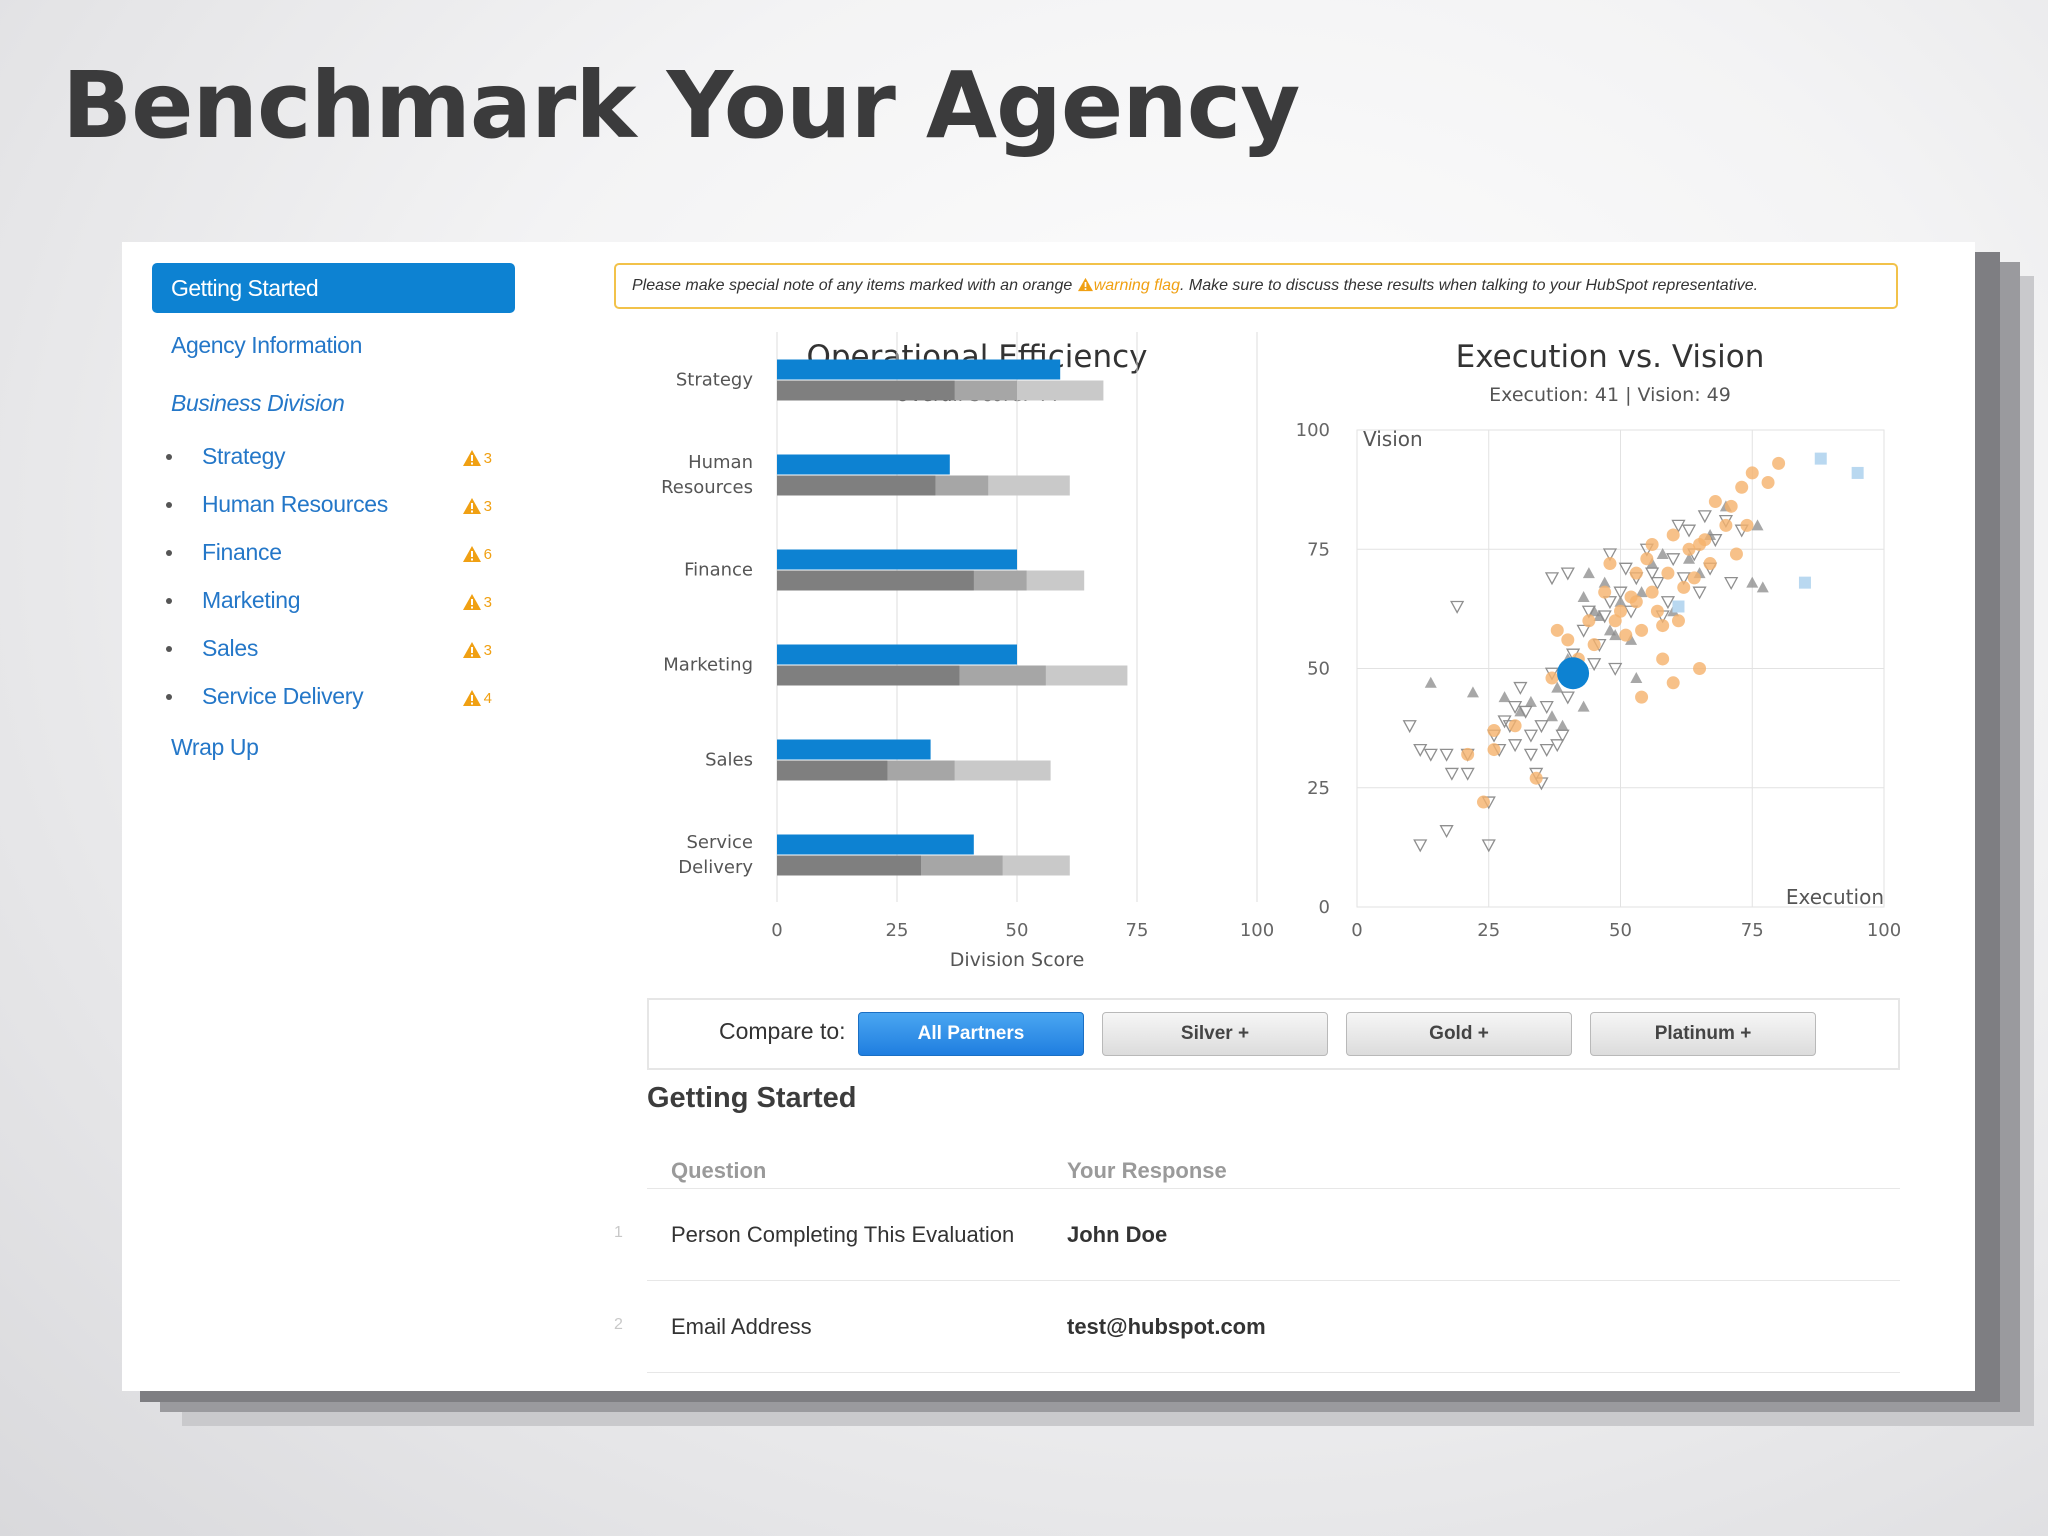 The height and width of the screenshot is (1536, 2048). Describe the element at coordinates (215, 747) in the screenshot. I see `nav-wrap-up: Wrap Up` at that location.